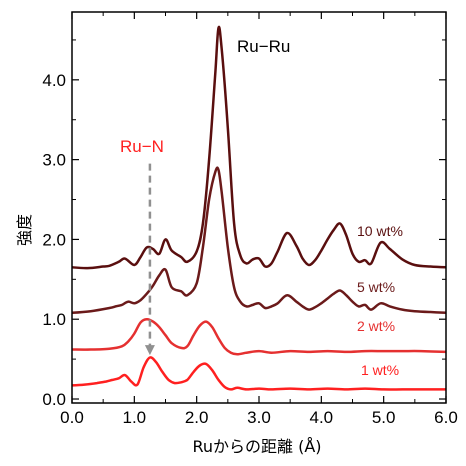  I want to click on y-tick-label: 2.0, so click(54, 239).